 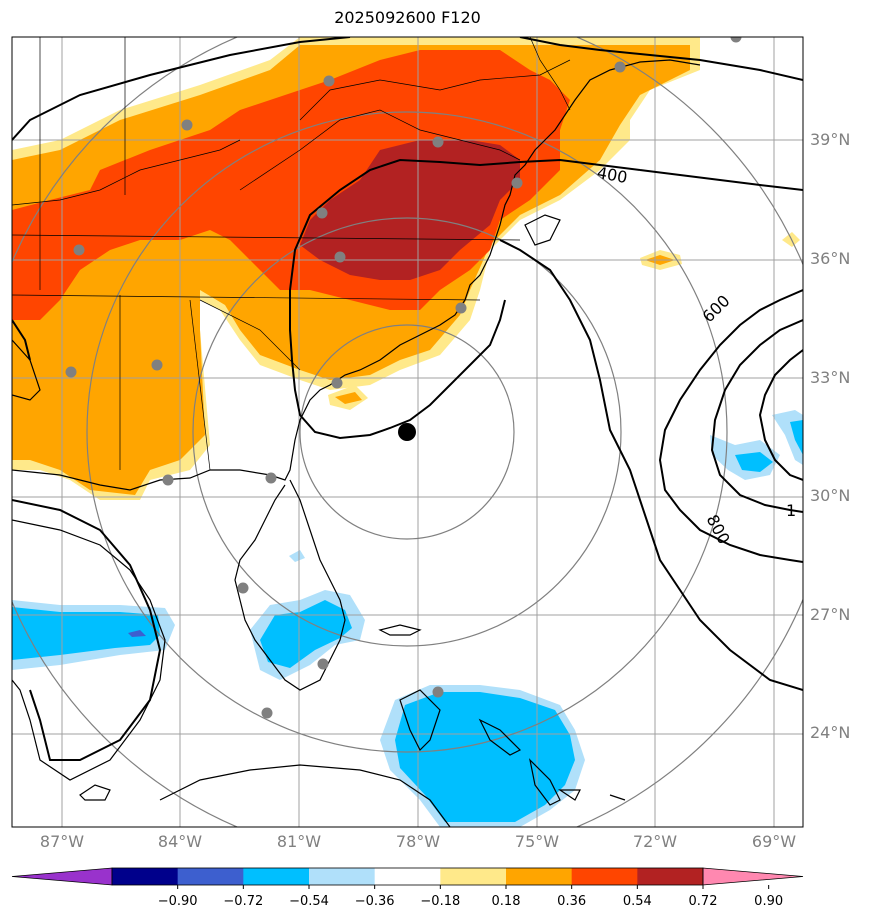 What do you see at coordinates (62, 876) in the screenshot?
I see `colorbar-extend-low` at bounding box center [62, 876].